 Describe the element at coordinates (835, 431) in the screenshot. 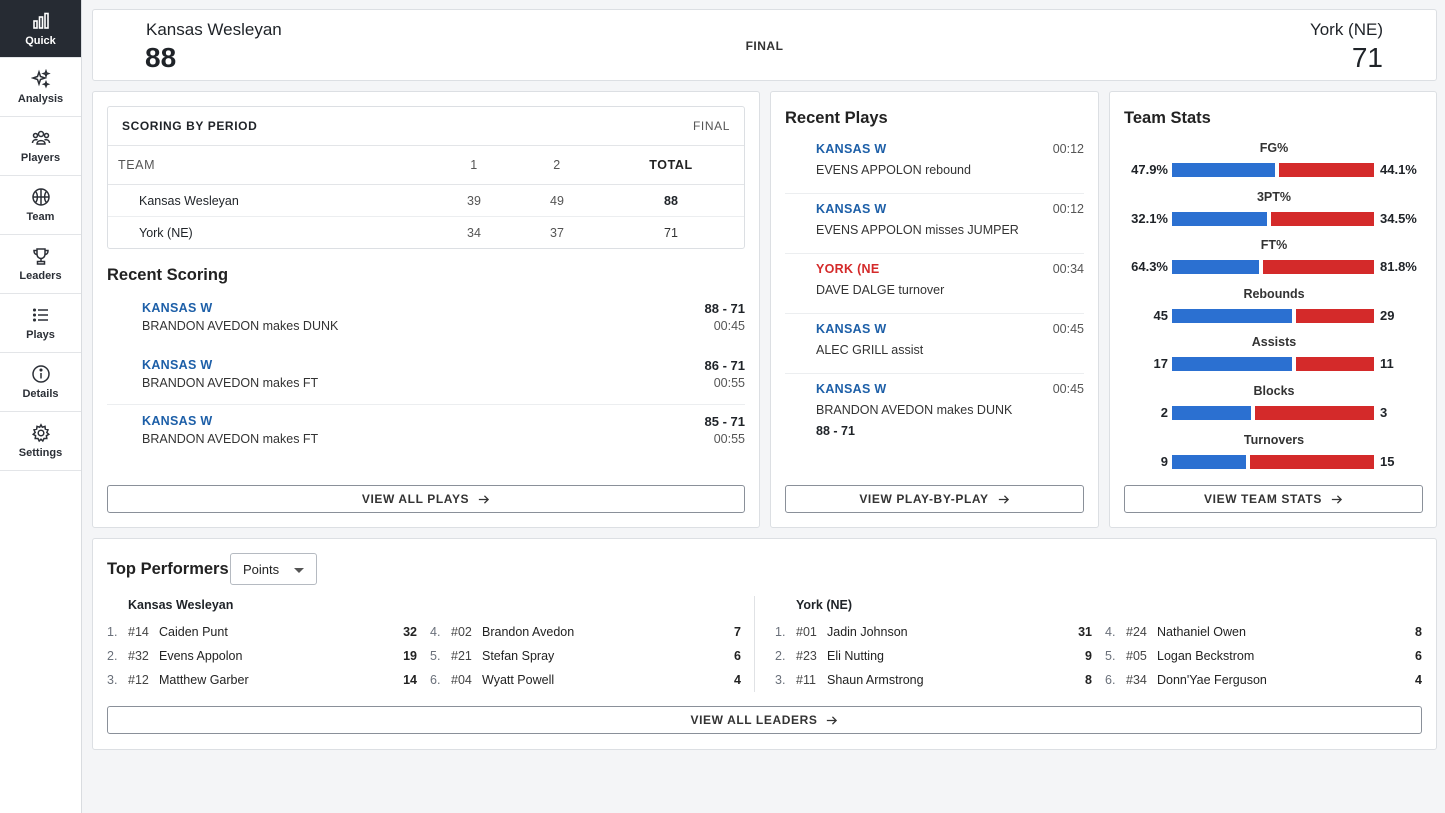

I see `play-score: 88 - 71` at that location.